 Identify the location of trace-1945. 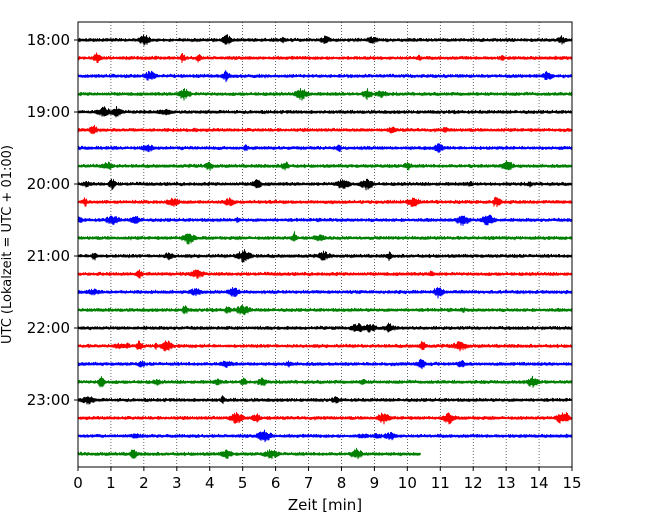
(325, 165).